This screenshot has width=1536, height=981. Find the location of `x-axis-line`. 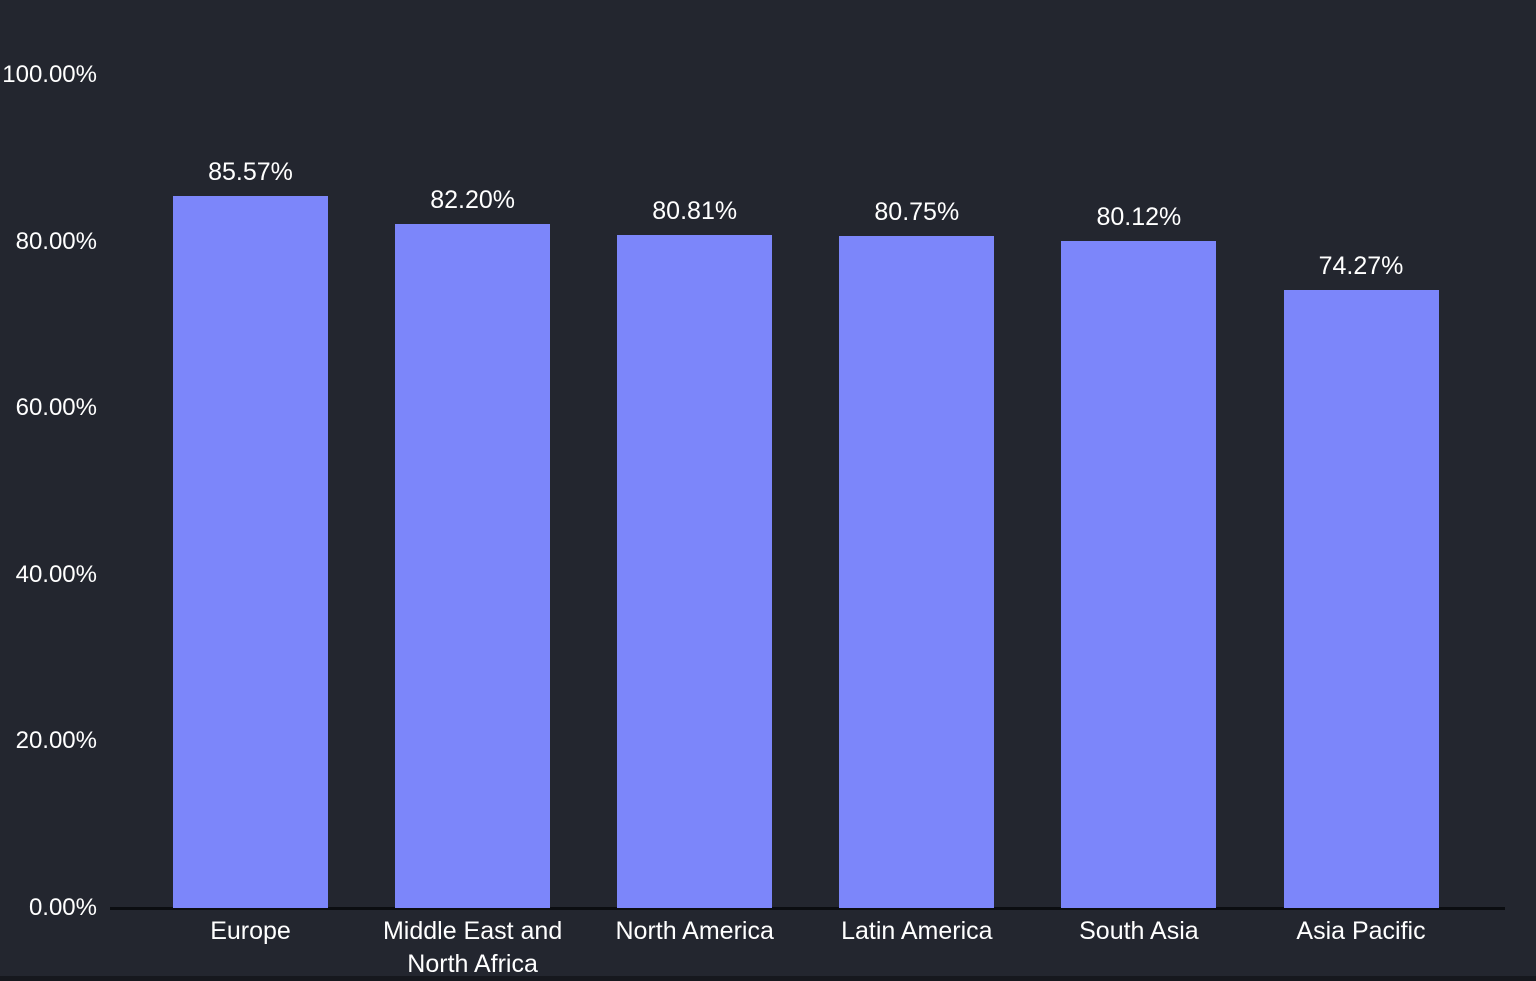

x-axis-line is located at coordinates (807, 908).